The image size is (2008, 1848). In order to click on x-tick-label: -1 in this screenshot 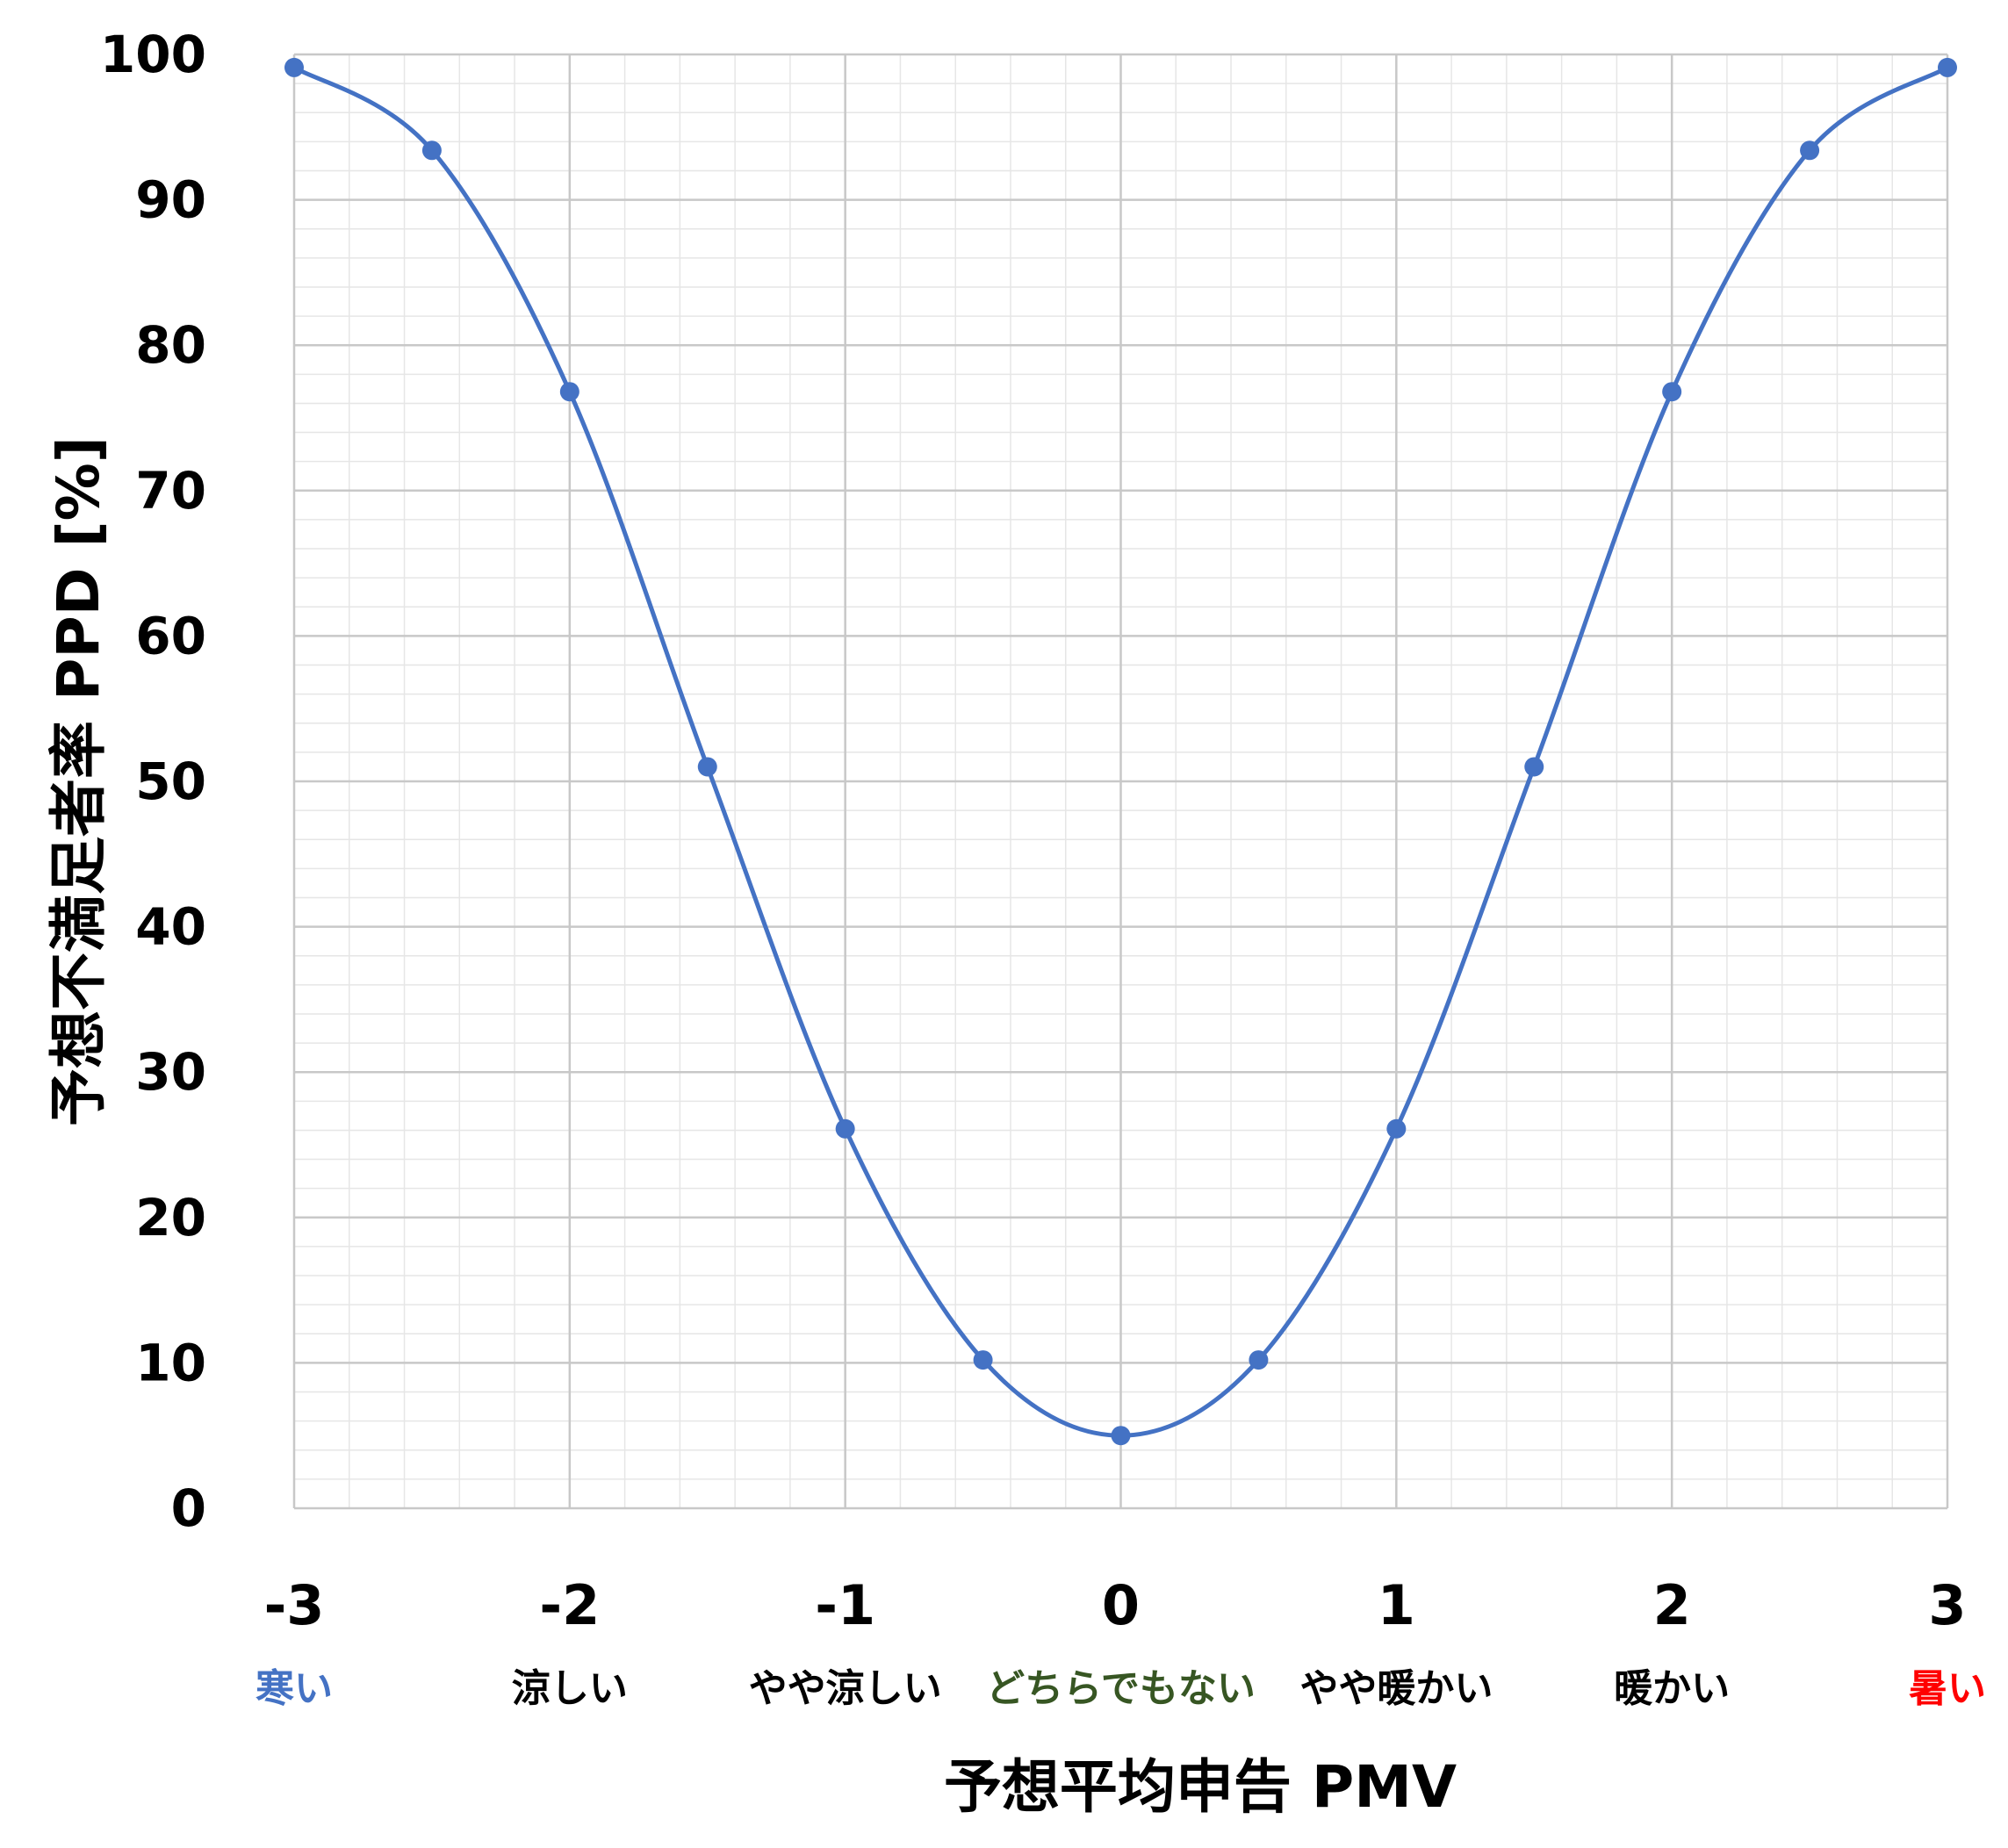, I will do `click(845, 1605)`.